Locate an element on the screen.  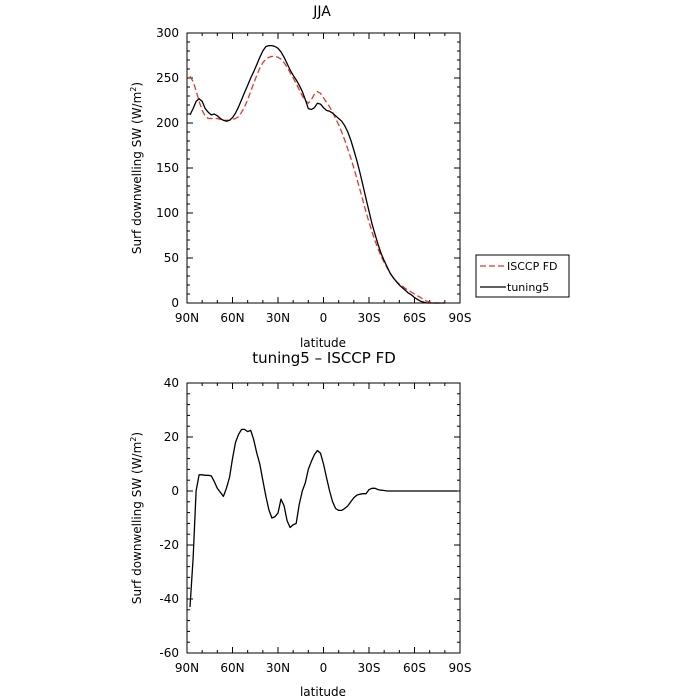
bottom-y-tick-label: 0 is located at coordinates (175, 491).